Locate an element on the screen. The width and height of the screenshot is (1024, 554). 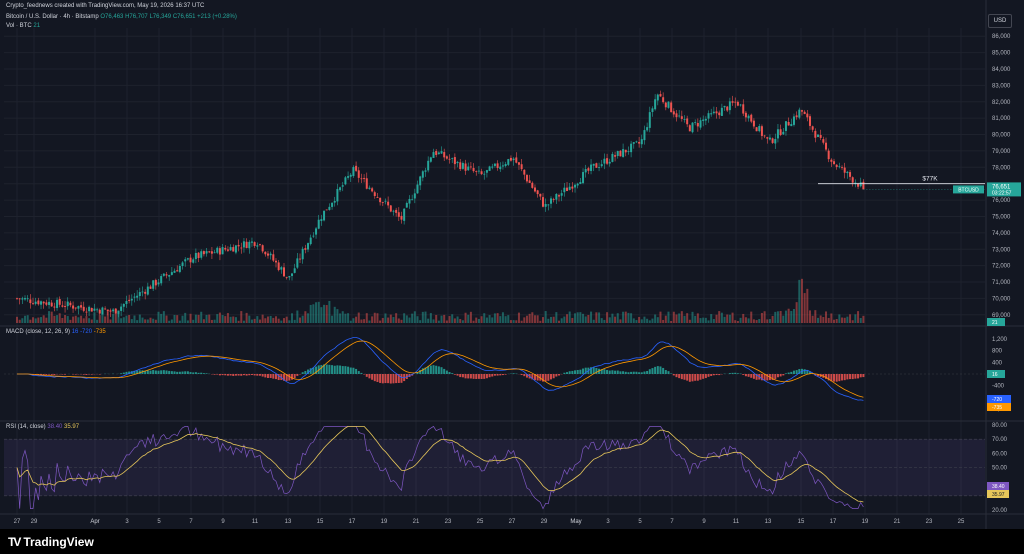
price-tick-label: 80,000 is located at coordinates (1001, 136).